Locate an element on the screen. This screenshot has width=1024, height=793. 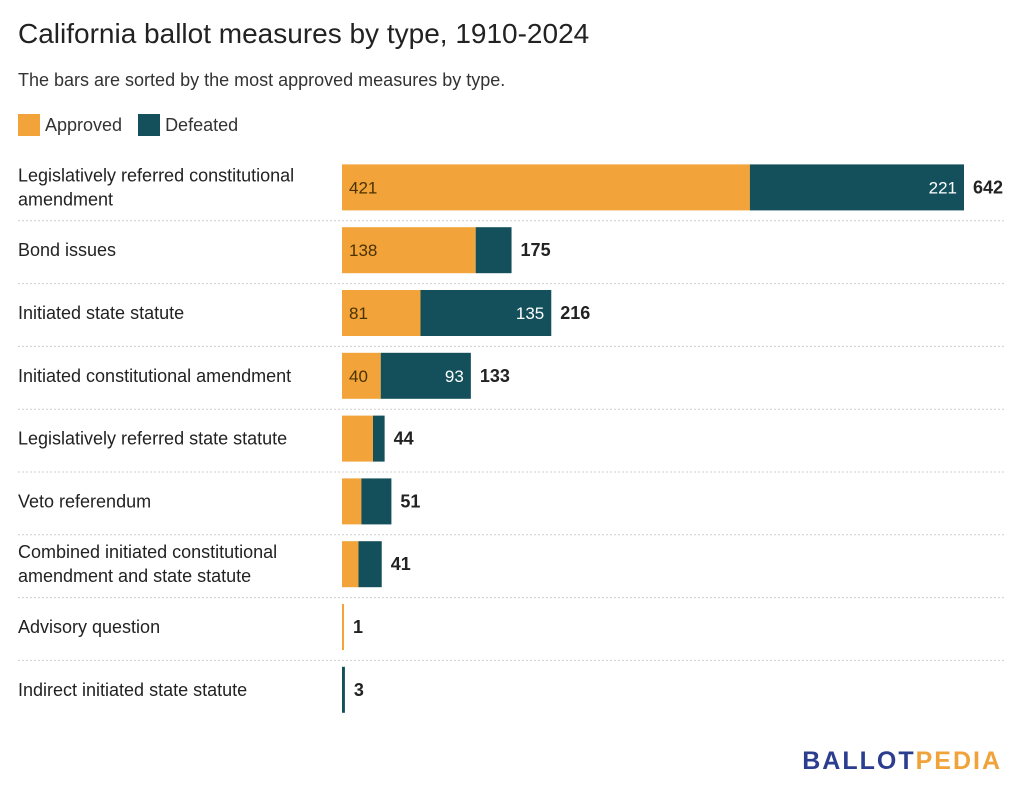
label-total: 216 is located at coordinates (575, 313).